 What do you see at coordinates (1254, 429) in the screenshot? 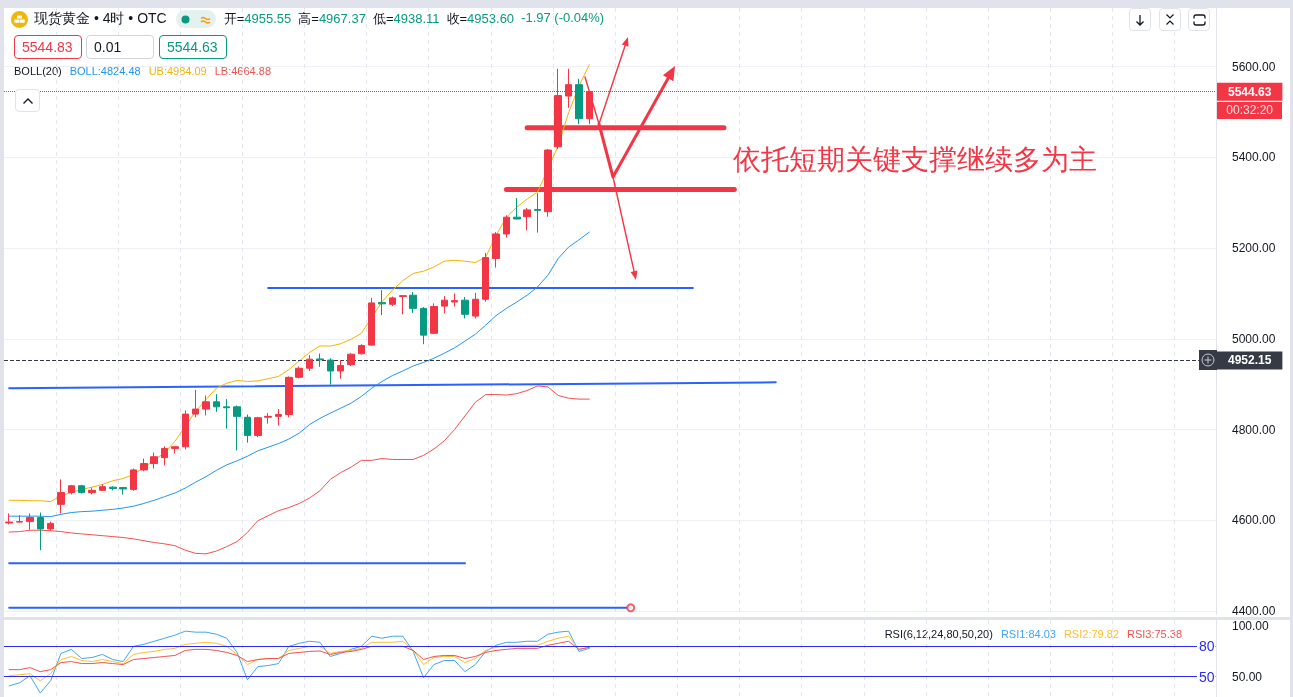
I see `y-tick-label: 4800.00` at bounding box center [1254, 429].